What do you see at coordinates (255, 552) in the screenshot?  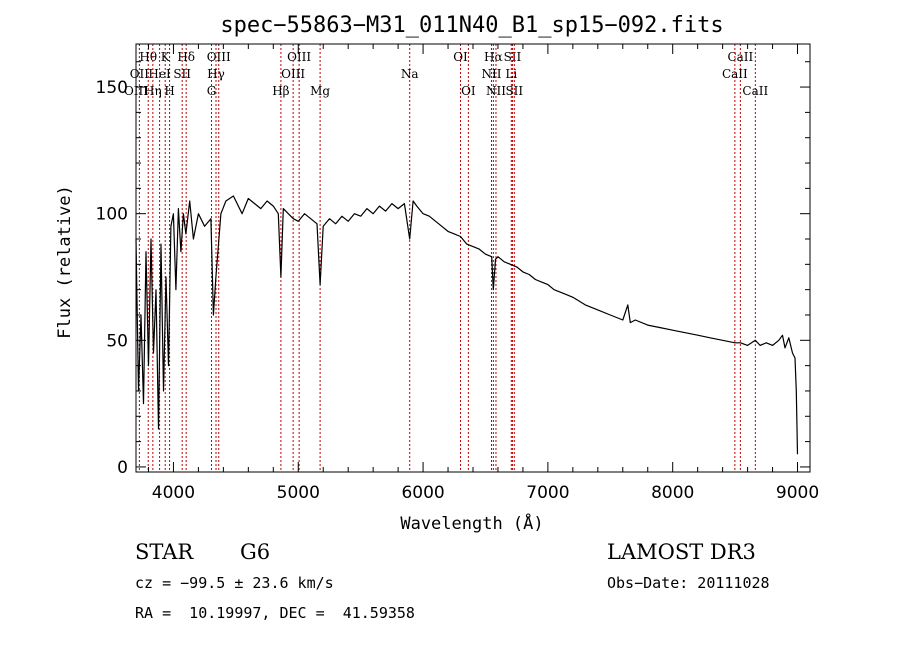 I see `object-subclass: G6` at bounding box center [255, 552].